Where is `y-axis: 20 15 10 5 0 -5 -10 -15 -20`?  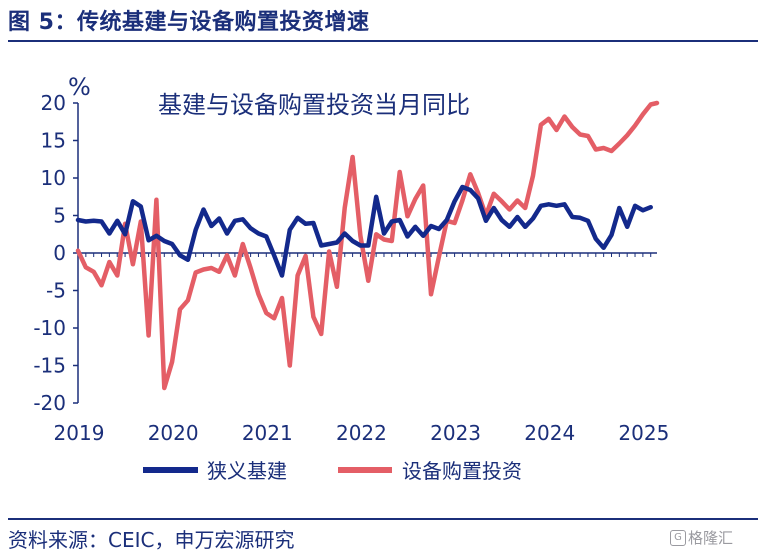 y-axis: 20 15 10 5 0 -5 -10 -15 -20 is located at coordinates (55, 253).